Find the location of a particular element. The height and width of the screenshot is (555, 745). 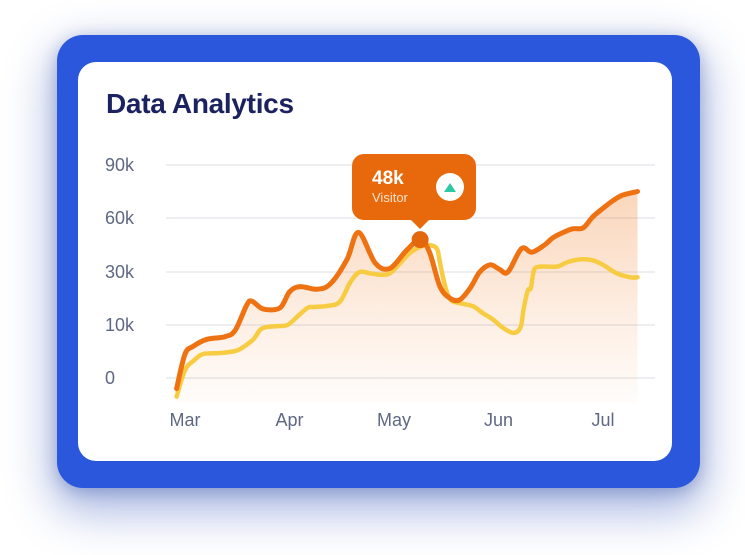

tooltip-tail is located at coordinates (420, 224).